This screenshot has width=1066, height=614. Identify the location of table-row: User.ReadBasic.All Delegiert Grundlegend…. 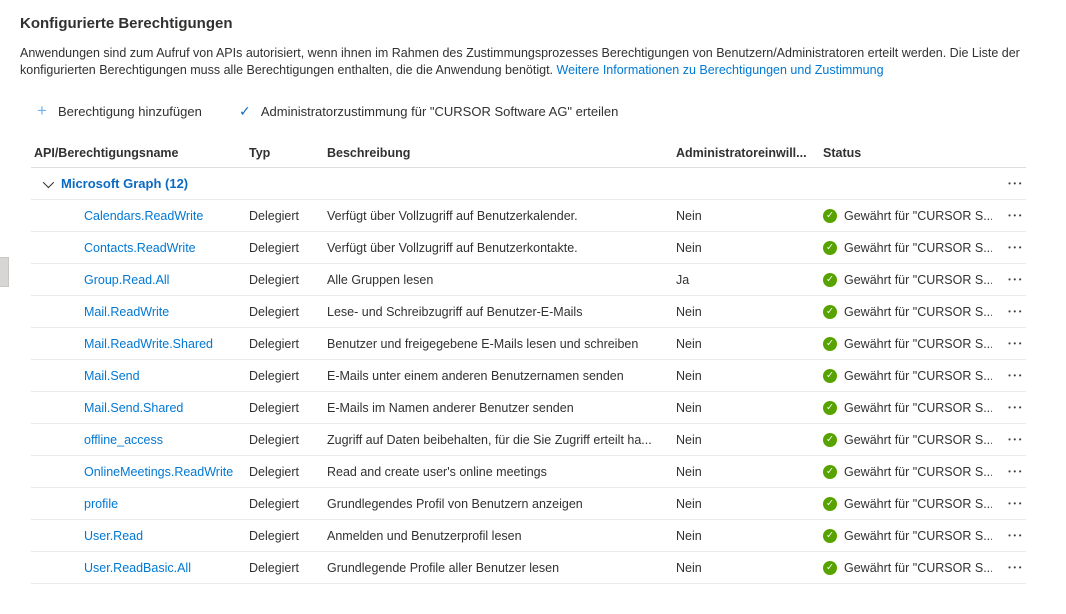
(528, 568).